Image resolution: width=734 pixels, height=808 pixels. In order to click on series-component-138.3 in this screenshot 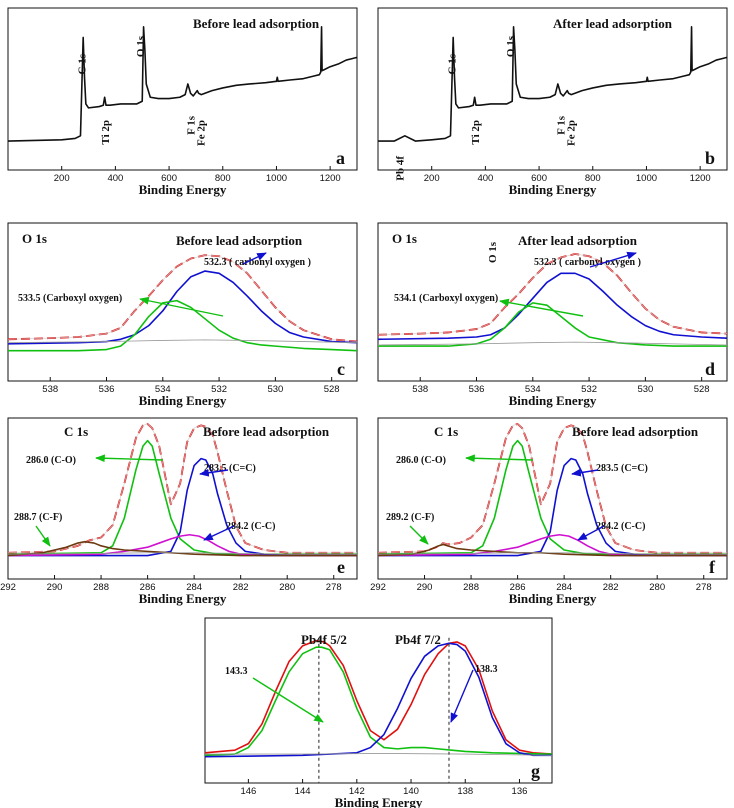, I will do `click(378, 700)`.